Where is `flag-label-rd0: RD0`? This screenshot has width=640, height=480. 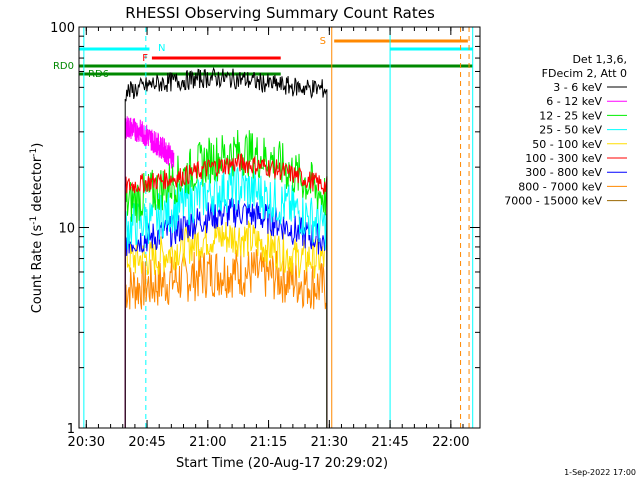 flag-label-rd0: RD0 is located at coordinates (63, 66).